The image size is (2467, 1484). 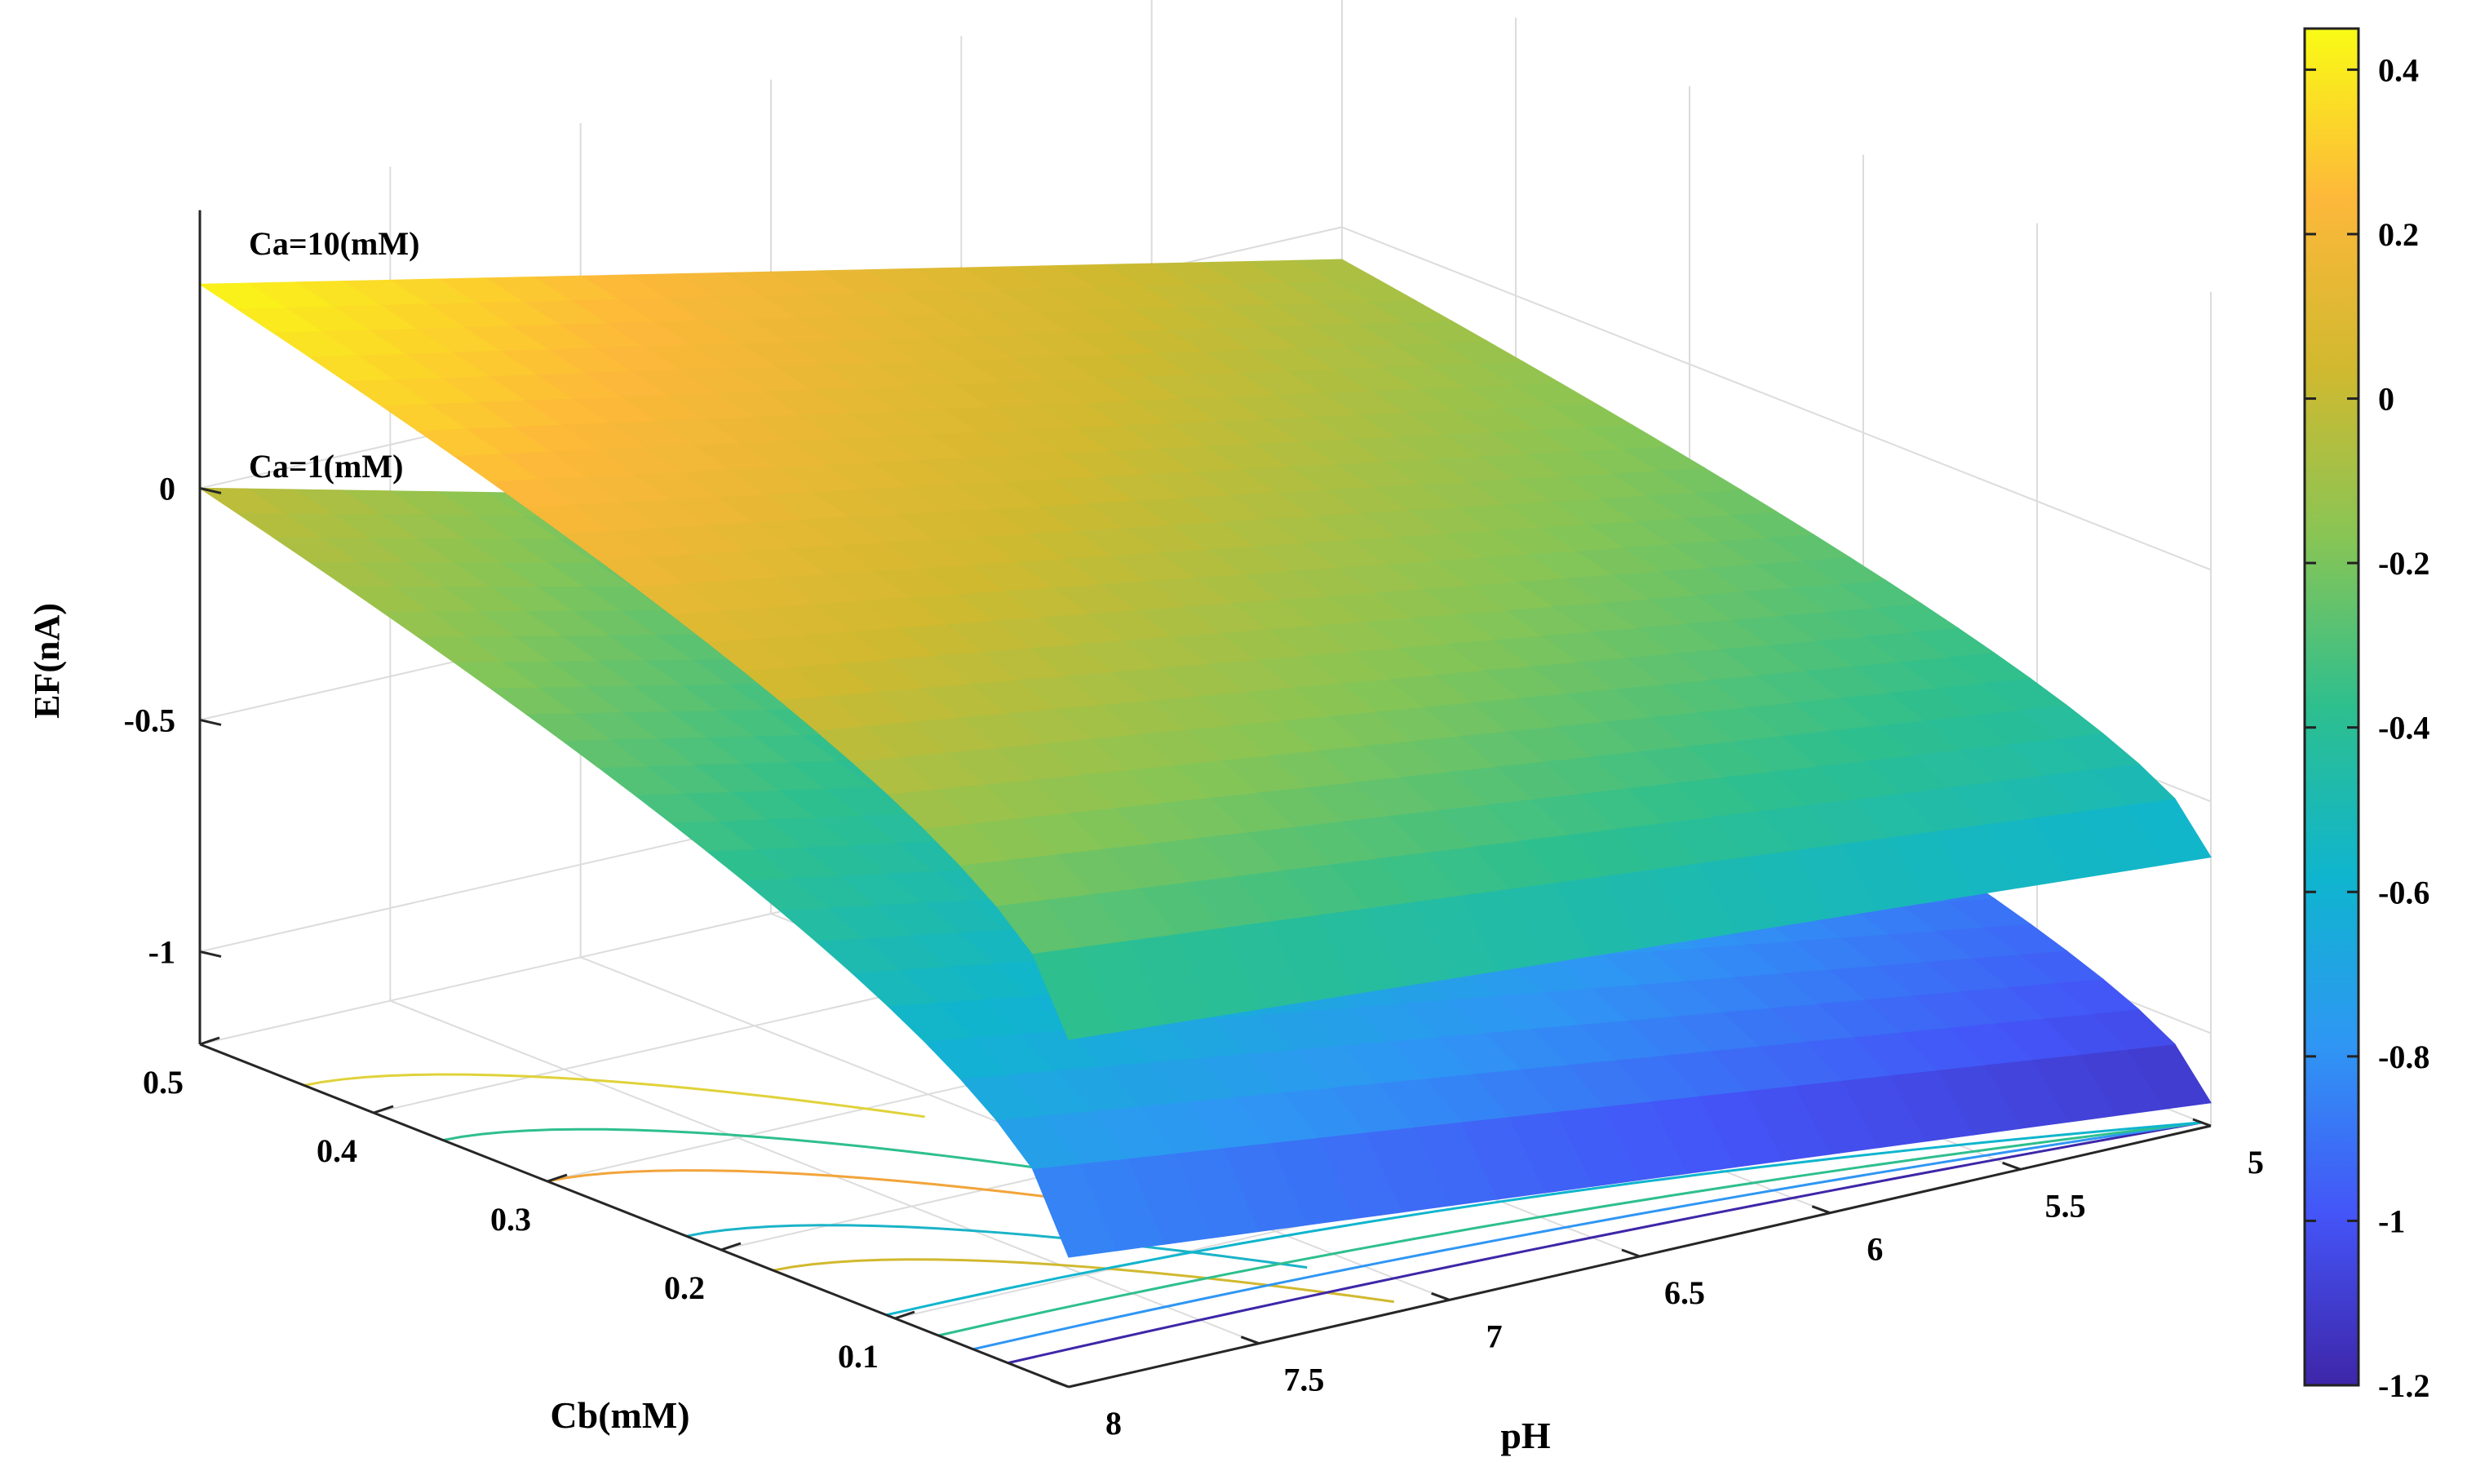 I want to click on y-axis-line, so click(x=634, y=1216).